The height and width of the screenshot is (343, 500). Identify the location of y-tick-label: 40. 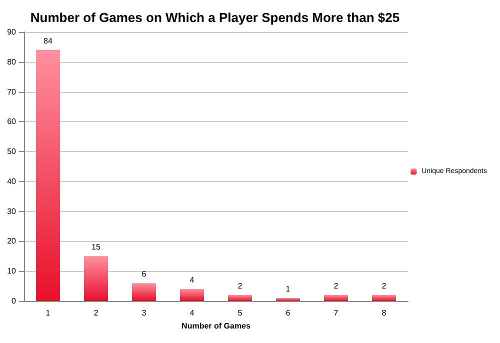
(12, 181).